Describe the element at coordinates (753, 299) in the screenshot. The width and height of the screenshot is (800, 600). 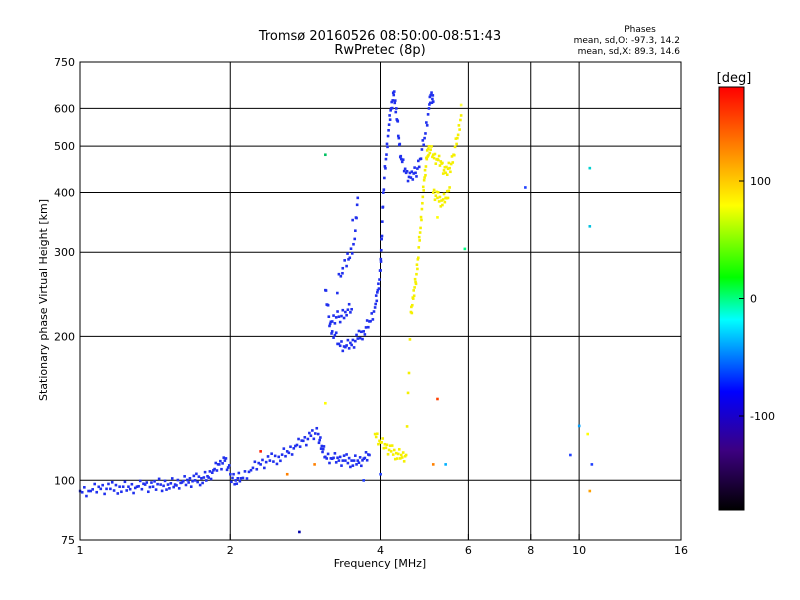
I see `colorbar-tick-label: 0` at that location.